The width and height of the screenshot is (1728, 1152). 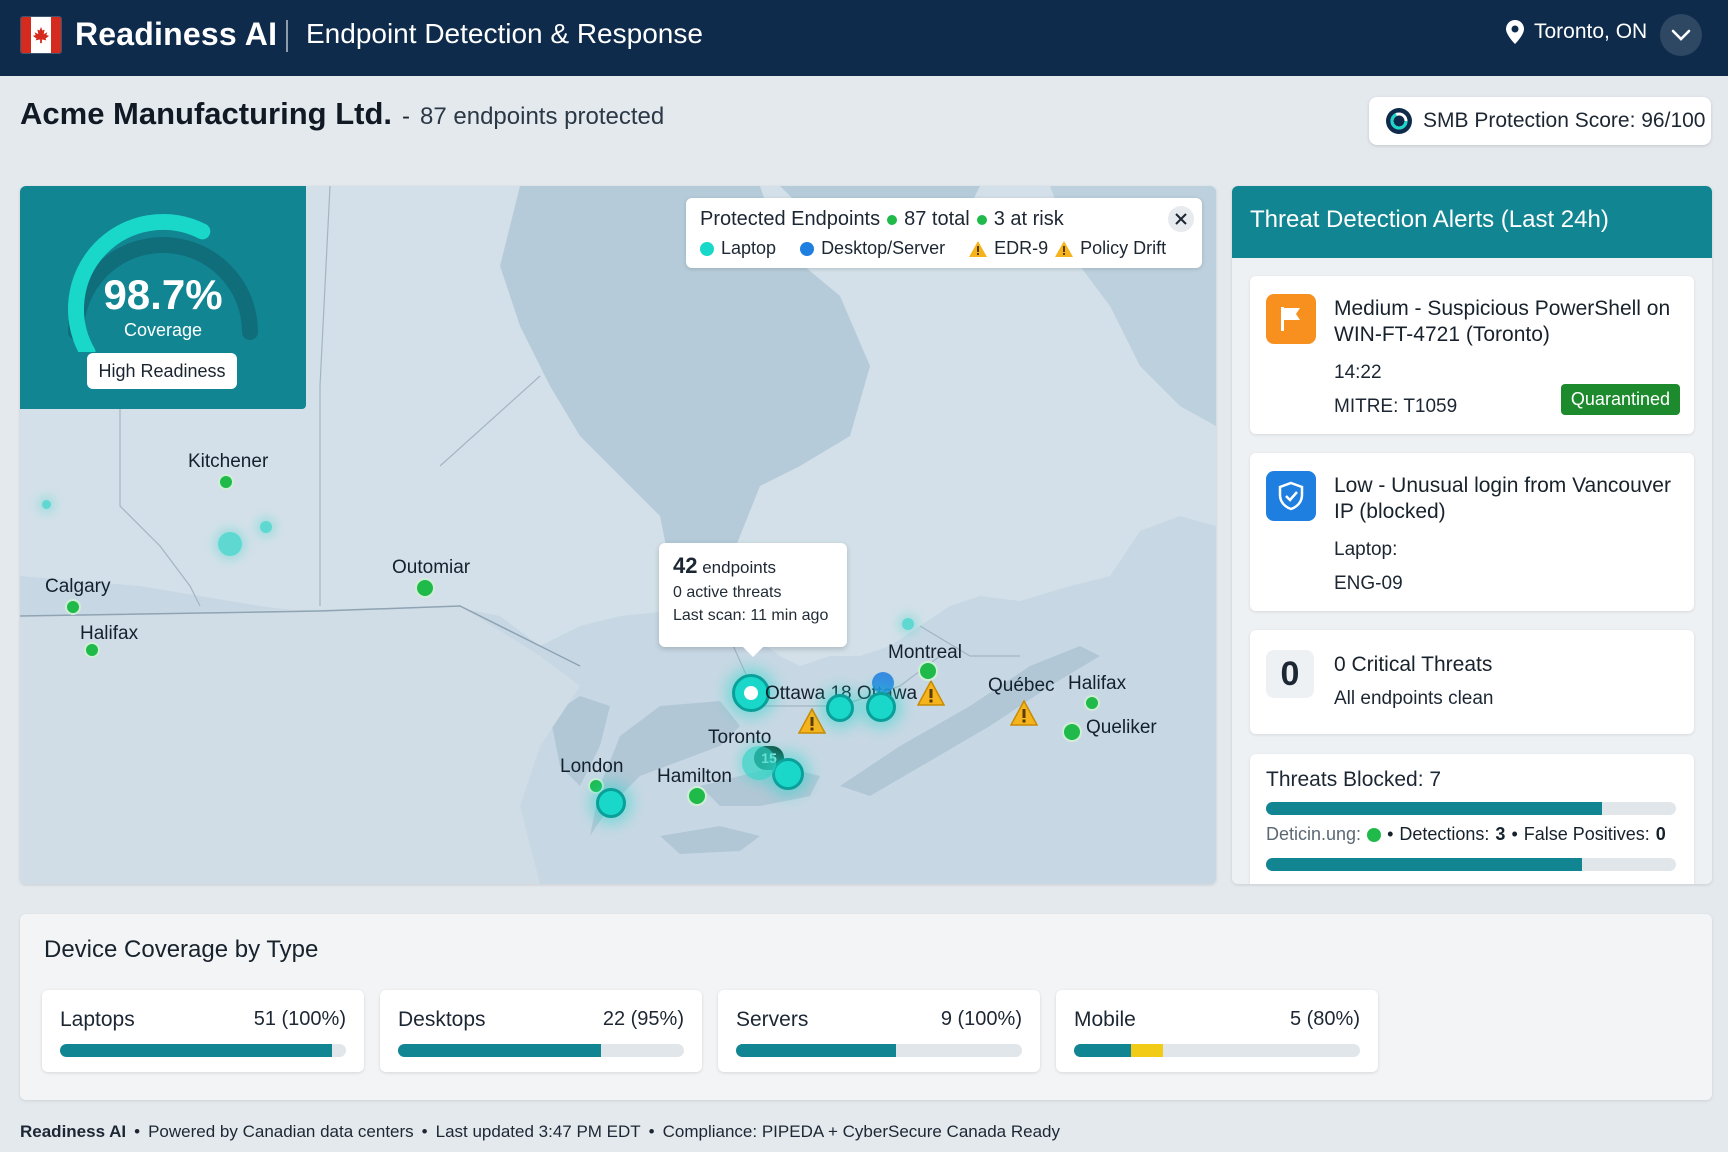 What do you see at coordinates (41, 35) in the screenshot?
I see `canada-flag-icon` at bounding box center [41, 35].